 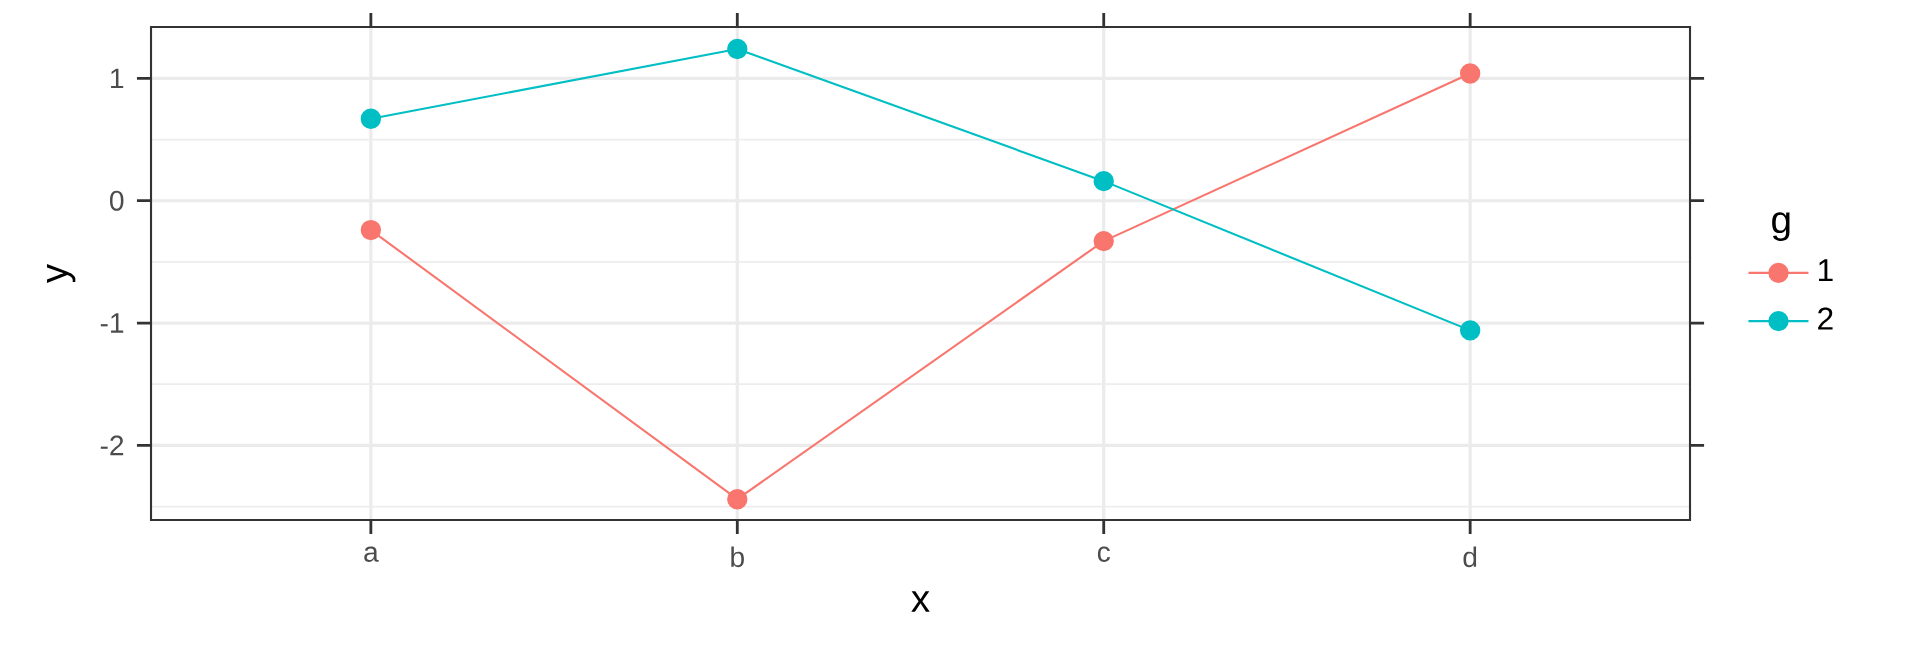 What do you see at coordinates (112, 323) in the screenshot?
I see `y-tick-label: -1` at bounding box center [112, 323].